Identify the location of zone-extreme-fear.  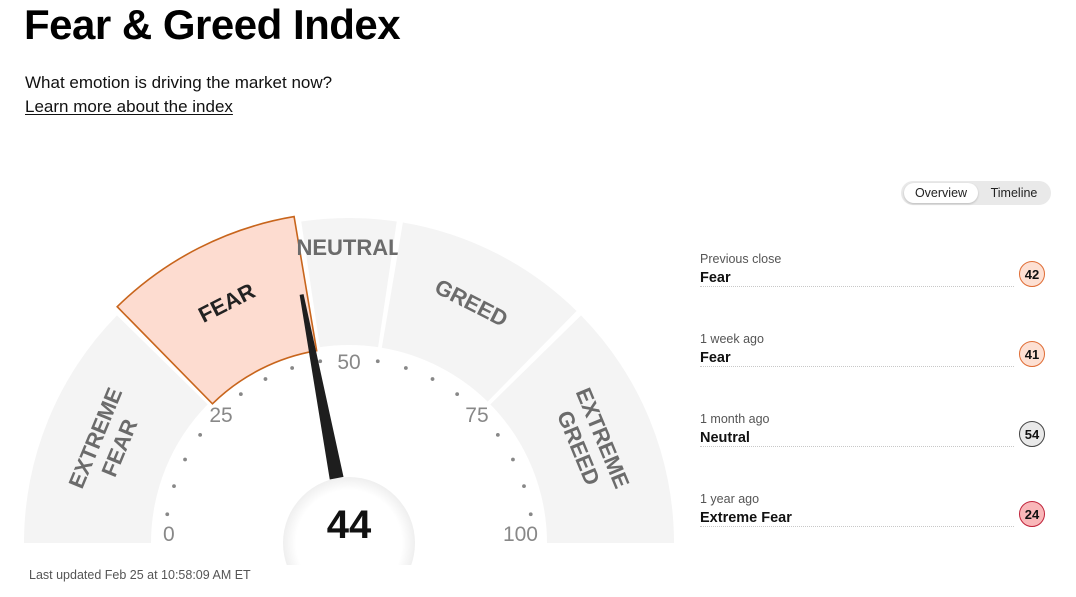
(116, 429).